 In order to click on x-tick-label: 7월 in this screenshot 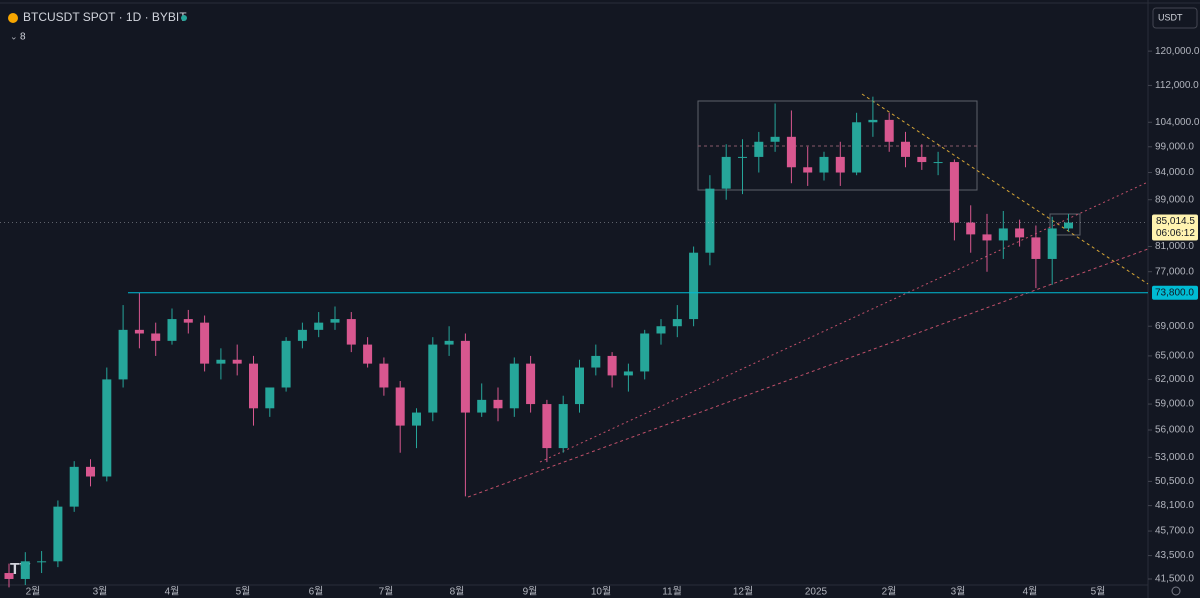, I will do `click(386, 592)`.